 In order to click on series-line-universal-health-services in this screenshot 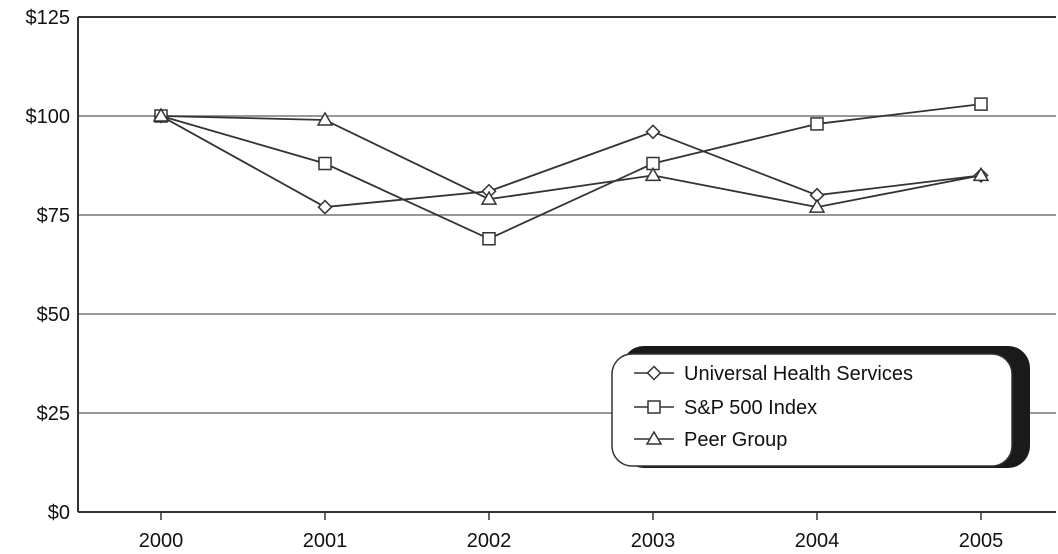, I will do `click(571, 162)`.